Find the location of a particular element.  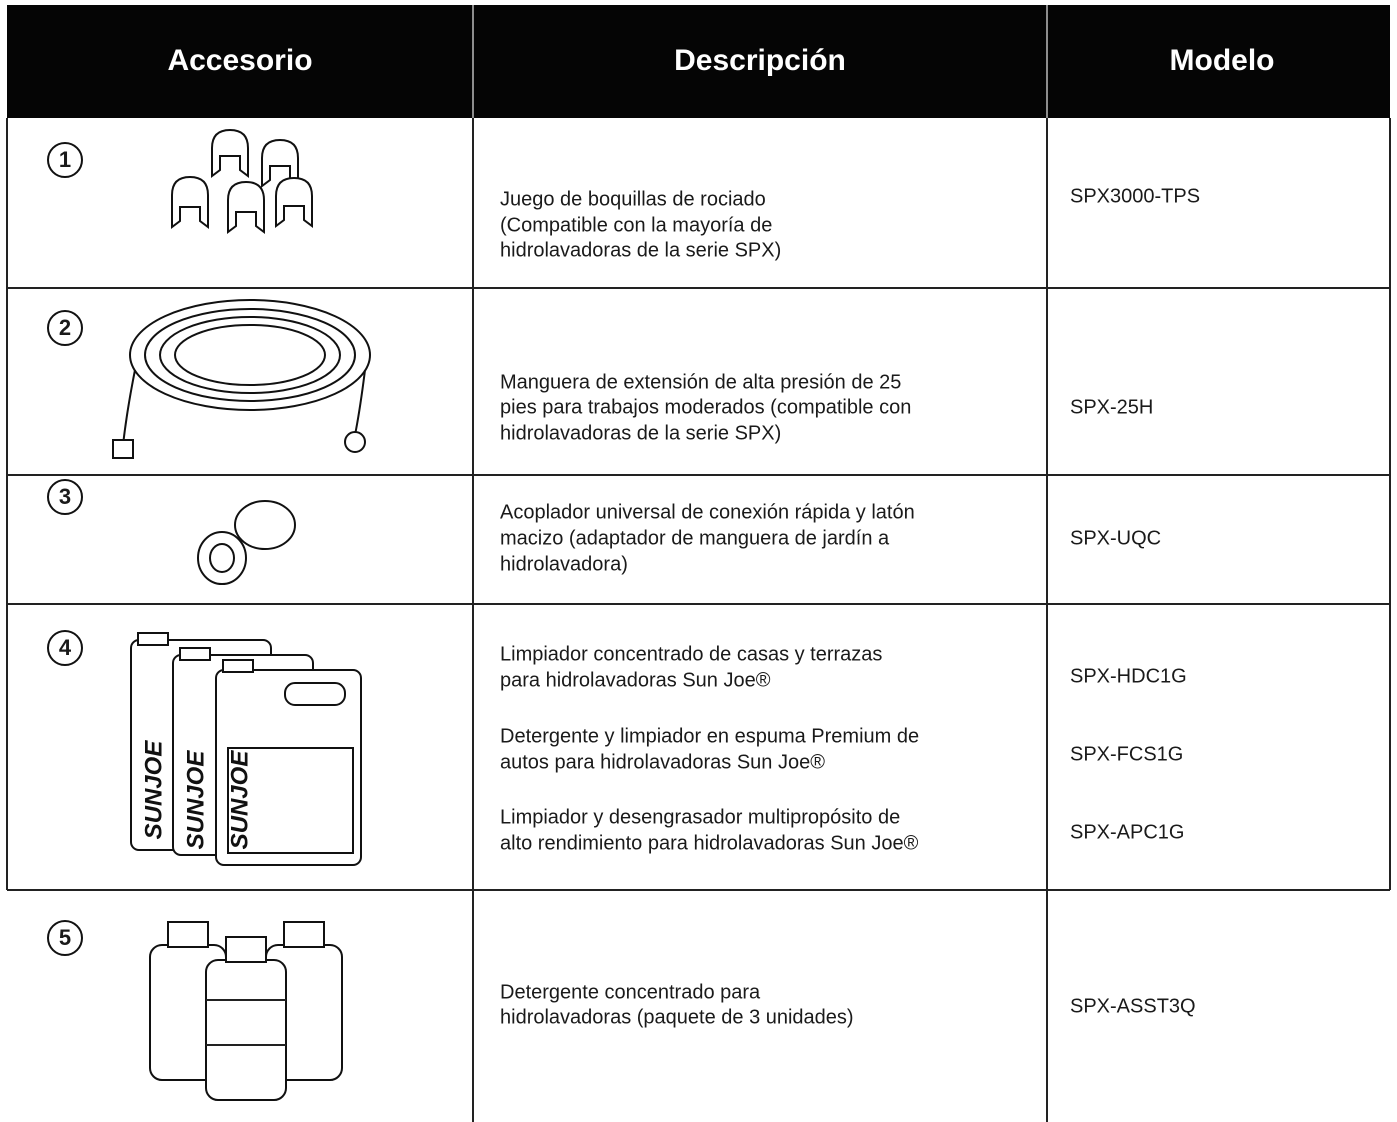

model-number: SPX3000-TPS is located at coordinates (1135, 196).